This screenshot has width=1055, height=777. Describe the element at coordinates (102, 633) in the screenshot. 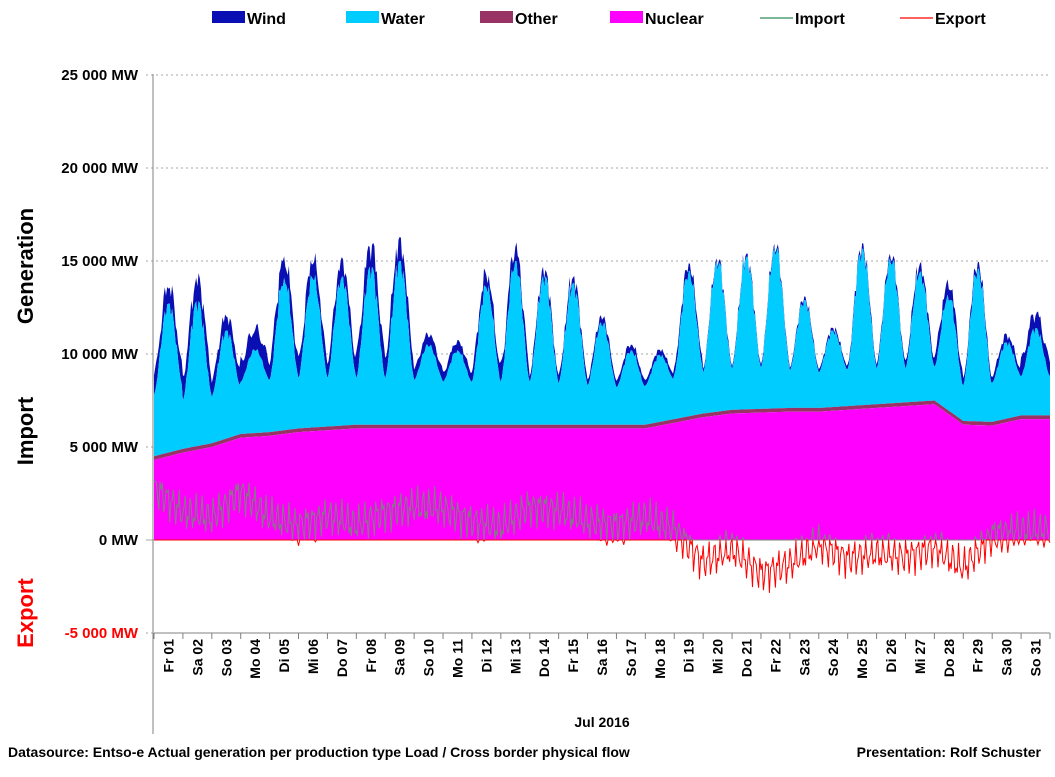

I see `y-tick-label--5000: -5 000 MW` at that location.